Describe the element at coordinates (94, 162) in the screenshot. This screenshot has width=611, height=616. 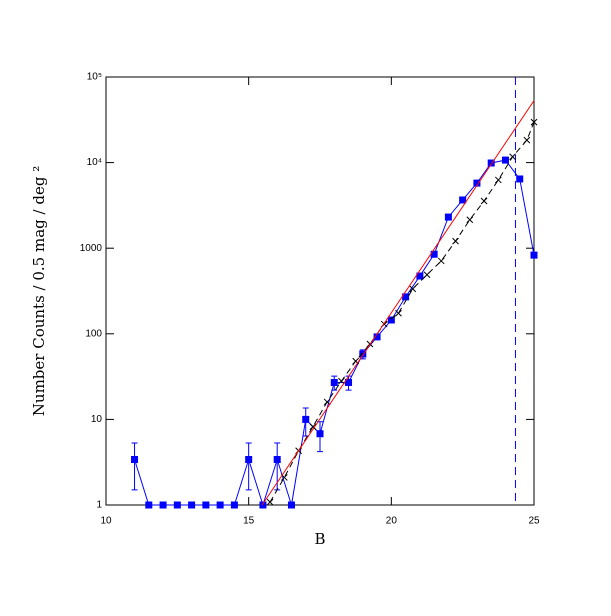
I see `y-tick-label: 10⁴` at that location.